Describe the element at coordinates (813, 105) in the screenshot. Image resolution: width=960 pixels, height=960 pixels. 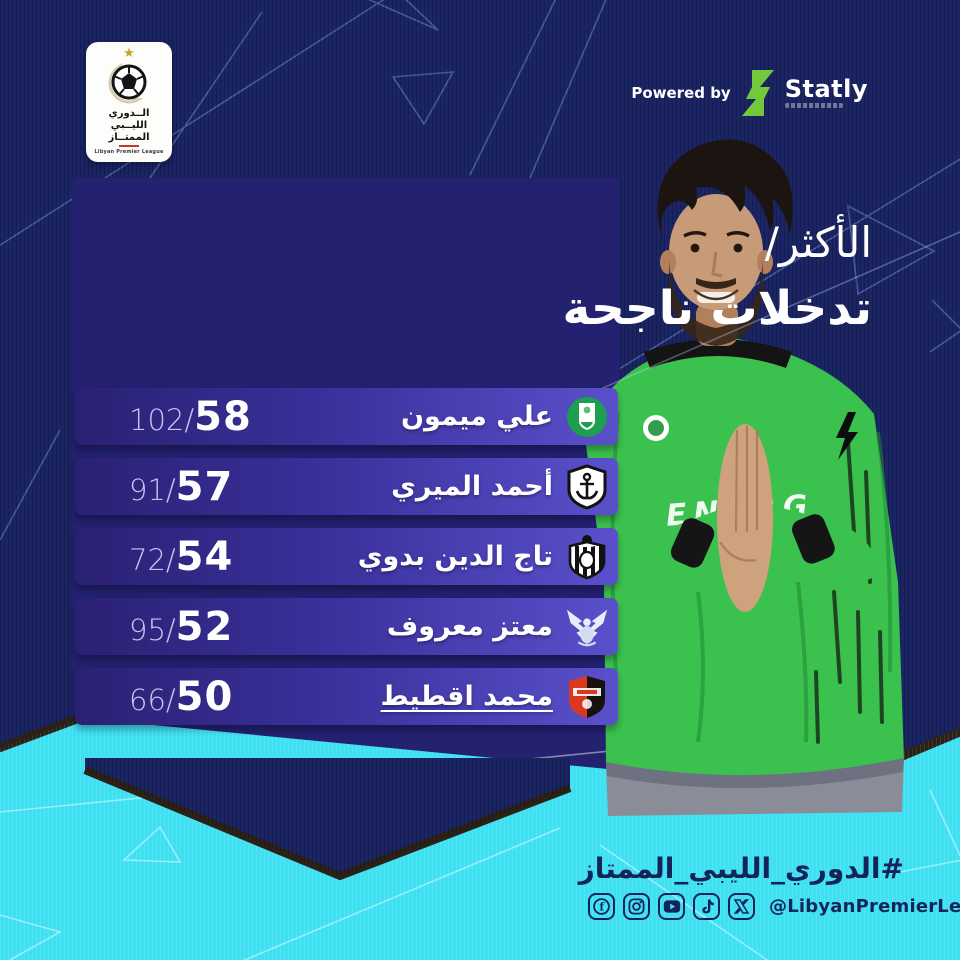
I see `statly-tagline` at that location.